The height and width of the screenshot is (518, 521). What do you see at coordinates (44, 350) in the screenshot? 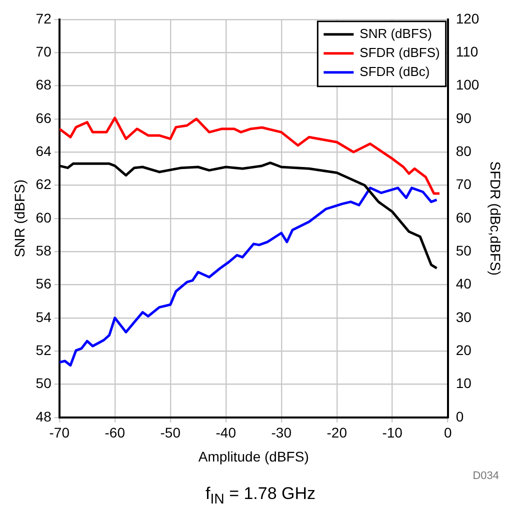
I see `y-tick-label: 52` at bounding box center [44, 350].